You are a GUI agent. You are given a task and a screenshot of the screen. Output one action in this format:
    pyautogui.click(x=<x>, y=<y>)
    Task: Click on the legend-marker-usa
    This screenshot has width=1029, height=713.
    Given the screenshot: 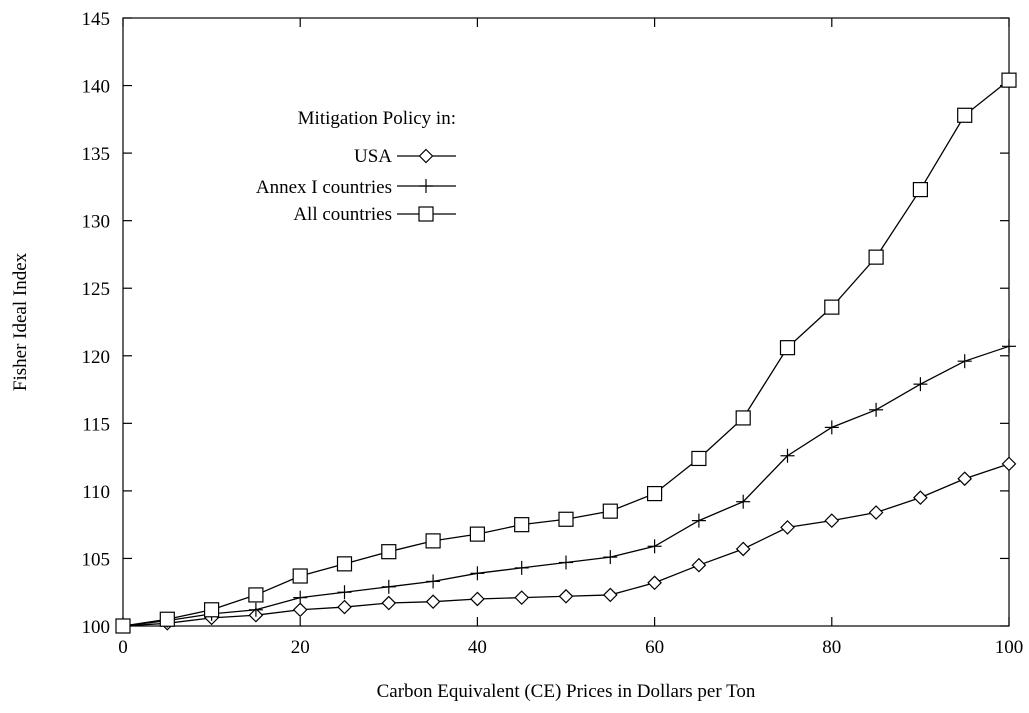 What is the action you would take?
    pyautogui.click(x=426, y=156)
    